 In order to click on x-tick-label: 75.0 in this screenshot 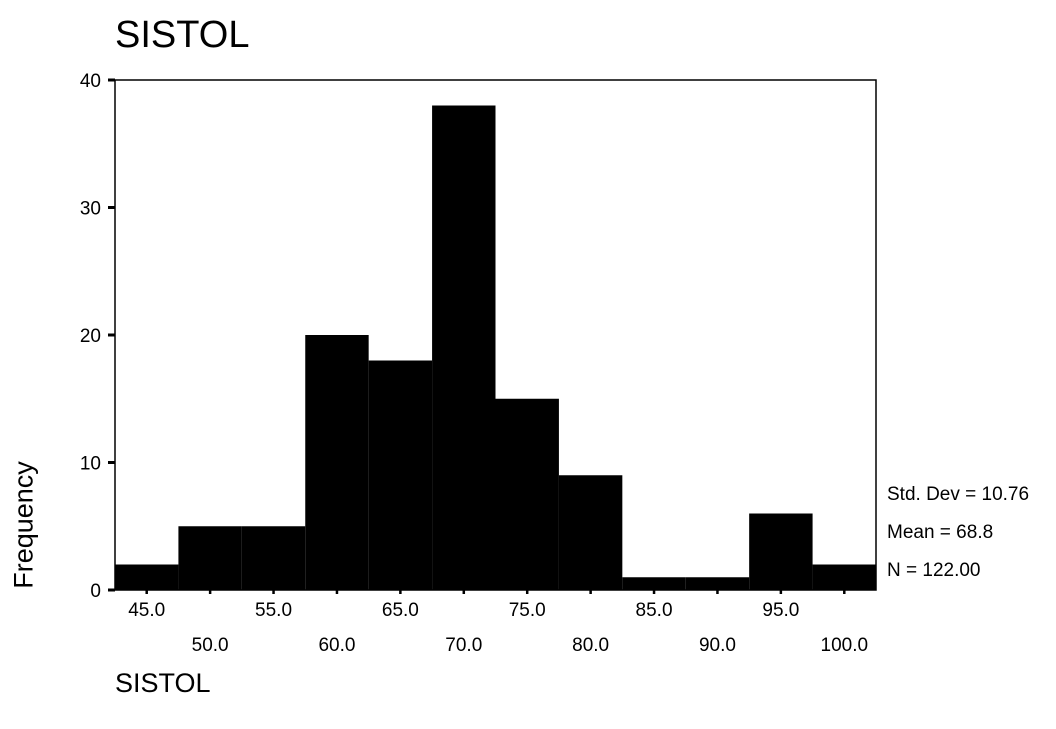, I will do `click(527, 610)`.